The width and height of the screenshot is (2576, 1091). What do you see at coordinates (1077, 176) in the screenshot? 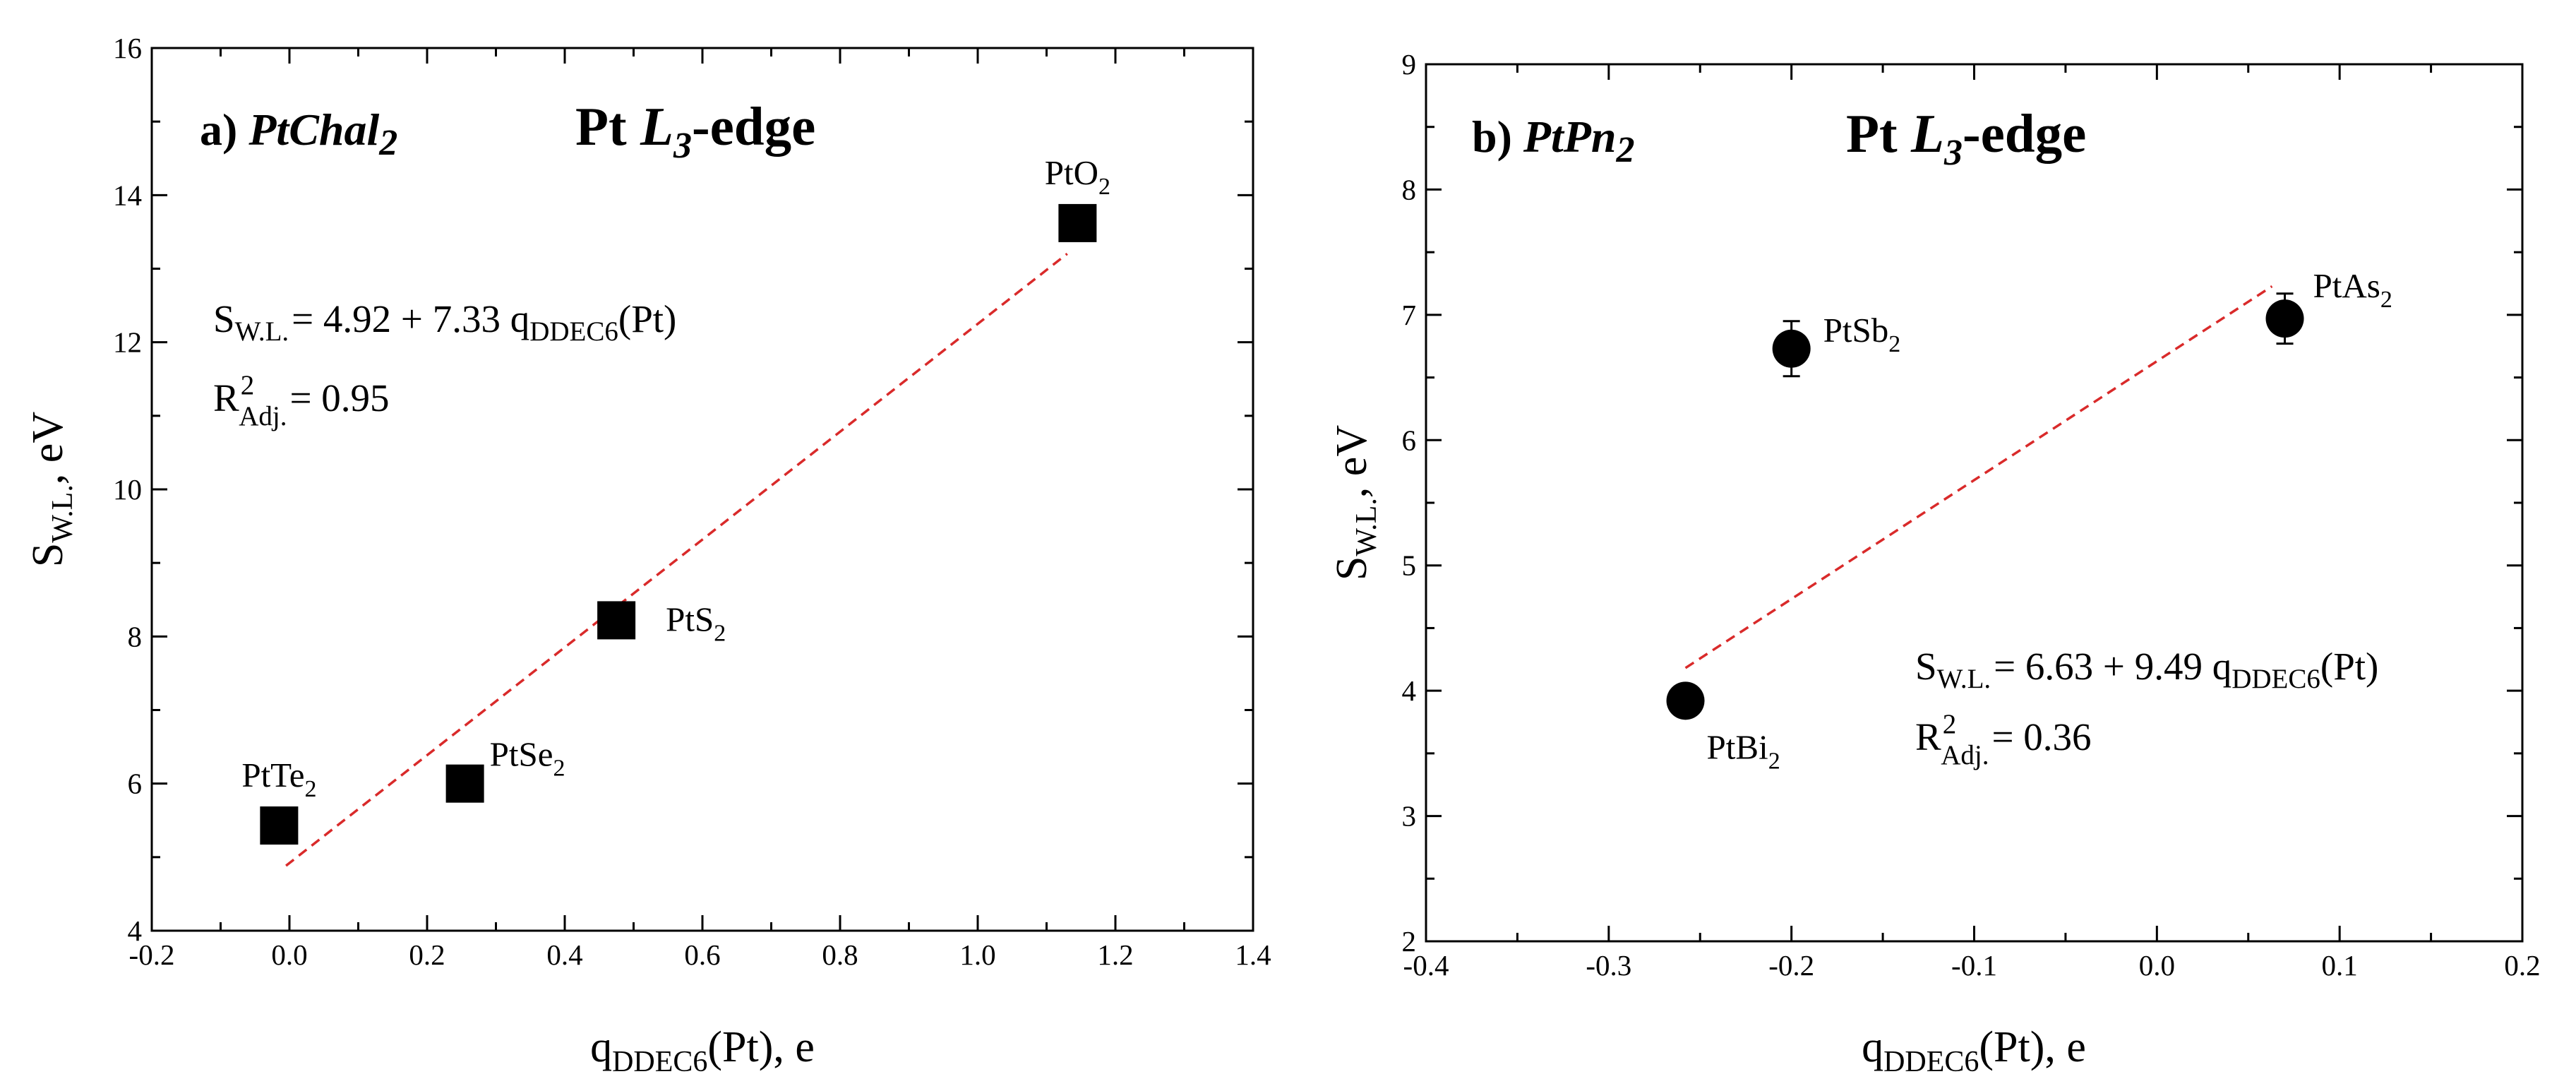
I see `point-label-pto2: PtO2` at bounding box center [1077, 176].